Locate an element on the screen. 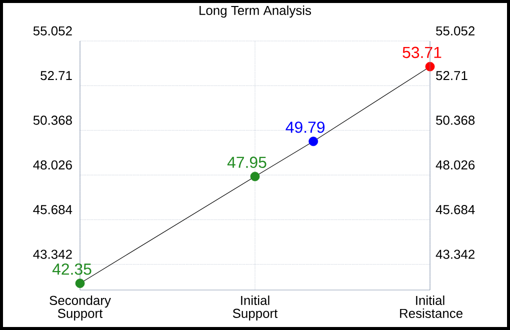  y-tick-label: 45.684 is located at coordinates (52, 209).